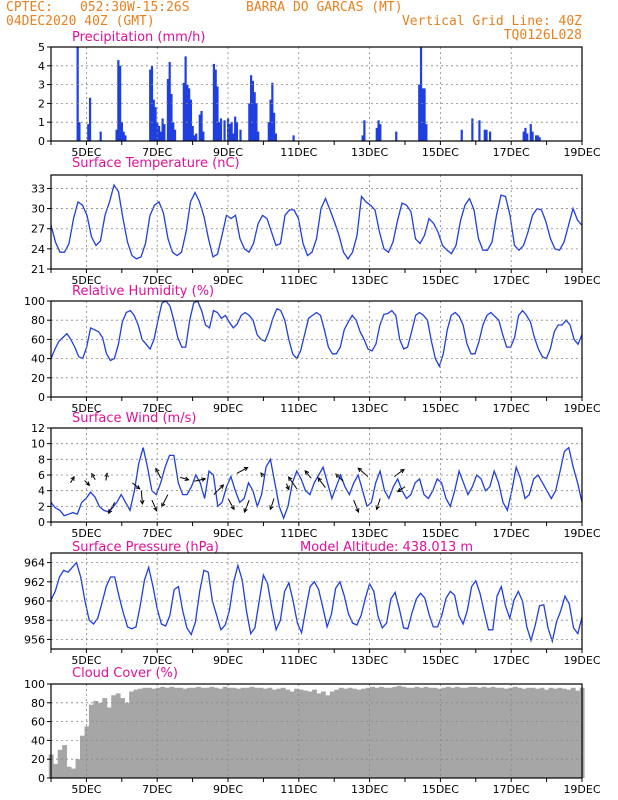  I want to click on cloud-ytick-label-4: 80, so click(38, 703).